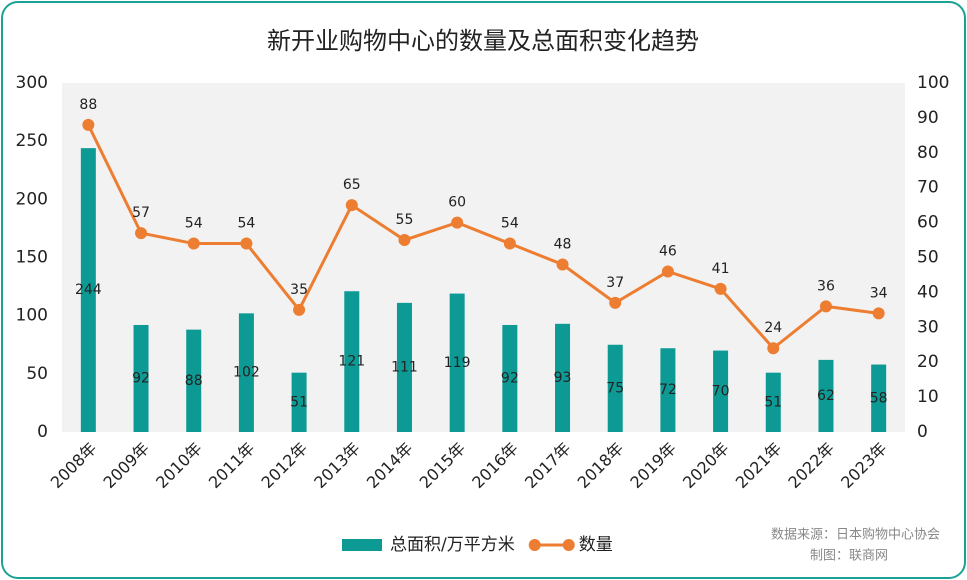 This screenshot has height=580, width=967. I want to click on y2-tick-label: 30, so click(928, 327).